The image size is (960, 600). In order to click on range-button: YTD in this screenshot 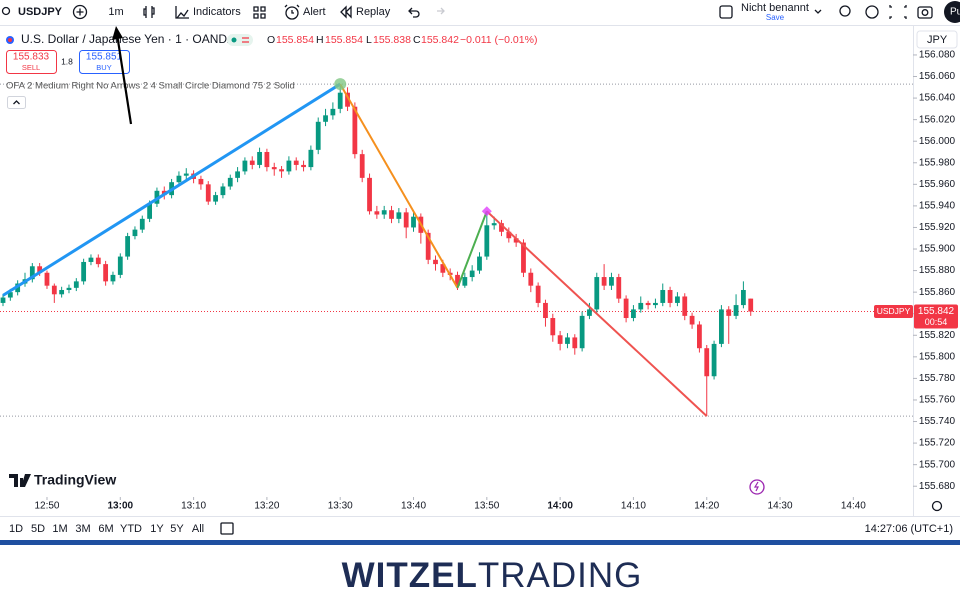, I will do `click(131, 529)`.